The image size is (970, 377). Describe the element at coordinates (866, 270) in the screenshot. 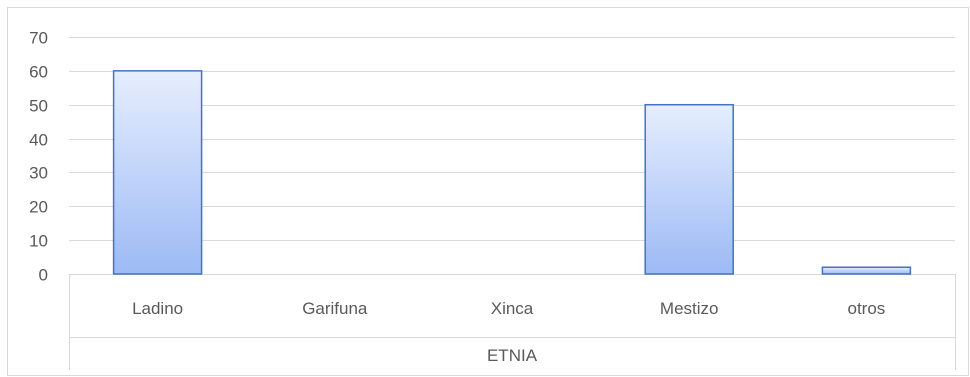

I see `bar-otros` at that location.